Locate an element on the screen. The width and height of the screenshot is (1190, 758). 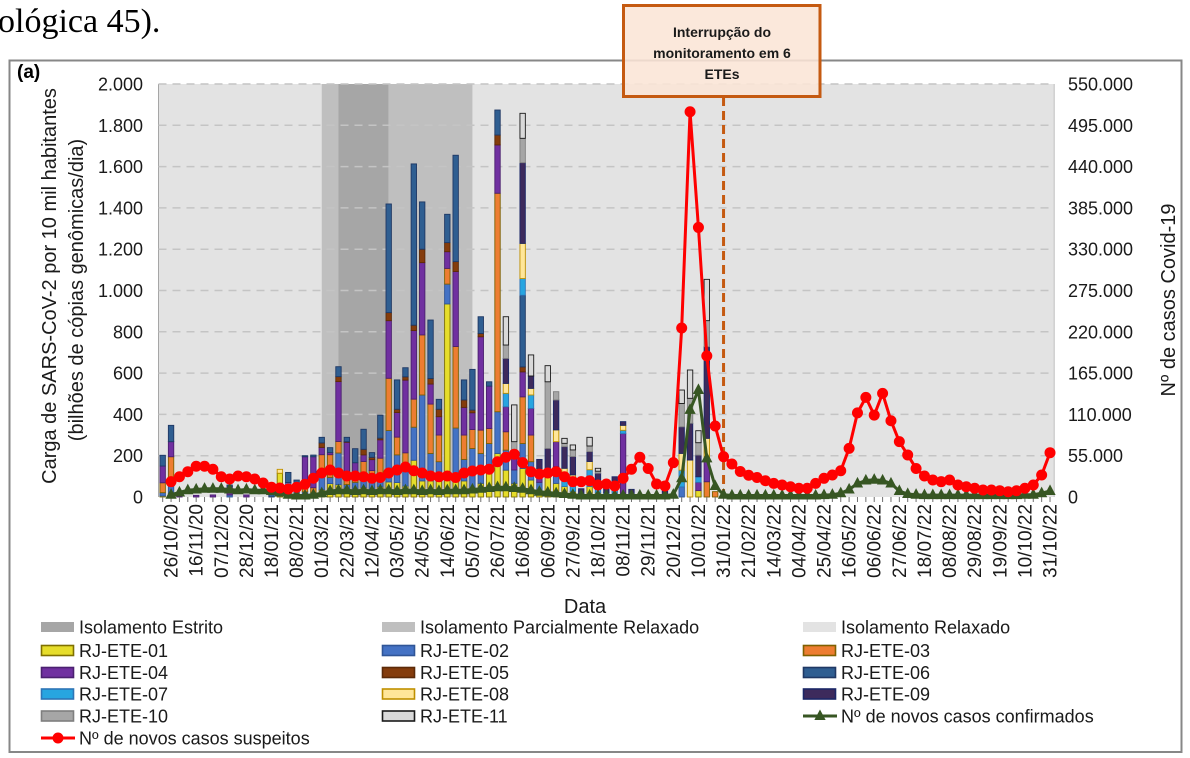
legend-label: Nº de novos casos confirmados is located at coordinates (967, 717).